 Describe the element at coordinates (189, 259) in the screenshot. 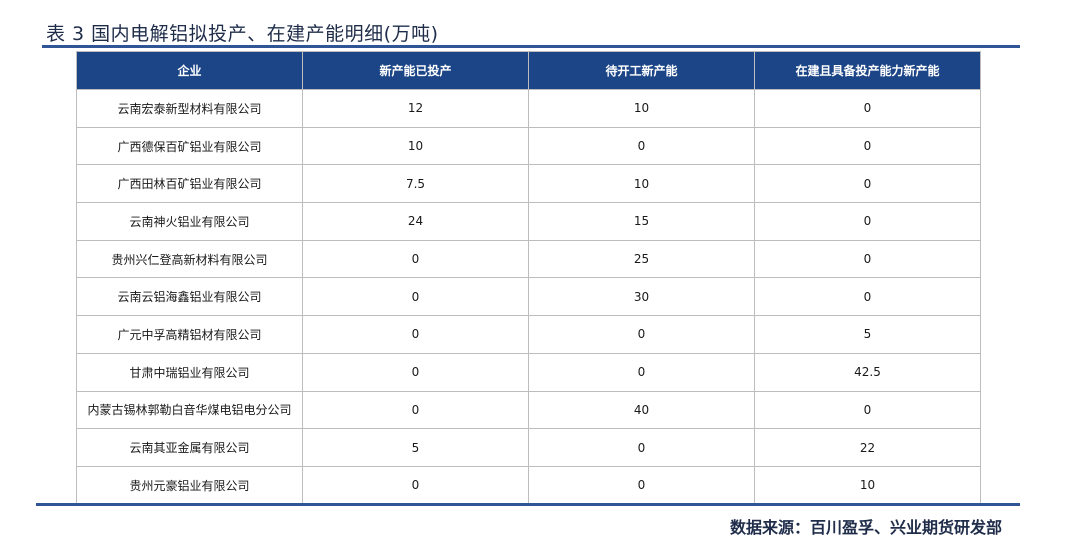

I see `company-cell: 贵州兴仁登高新材料有限公司` at that location.